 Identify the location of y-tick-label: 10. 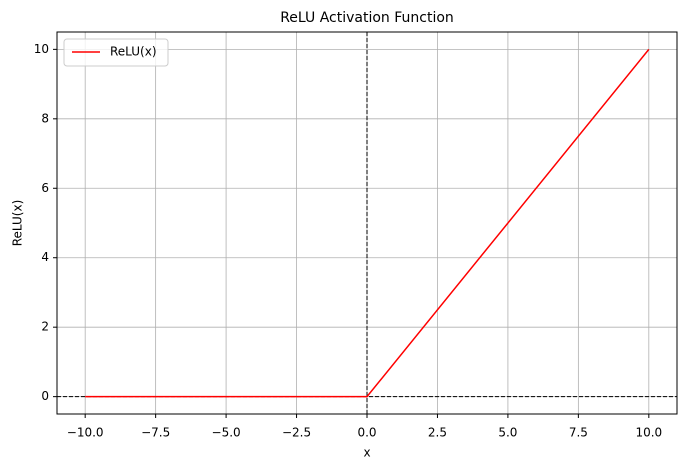
(41, 49).